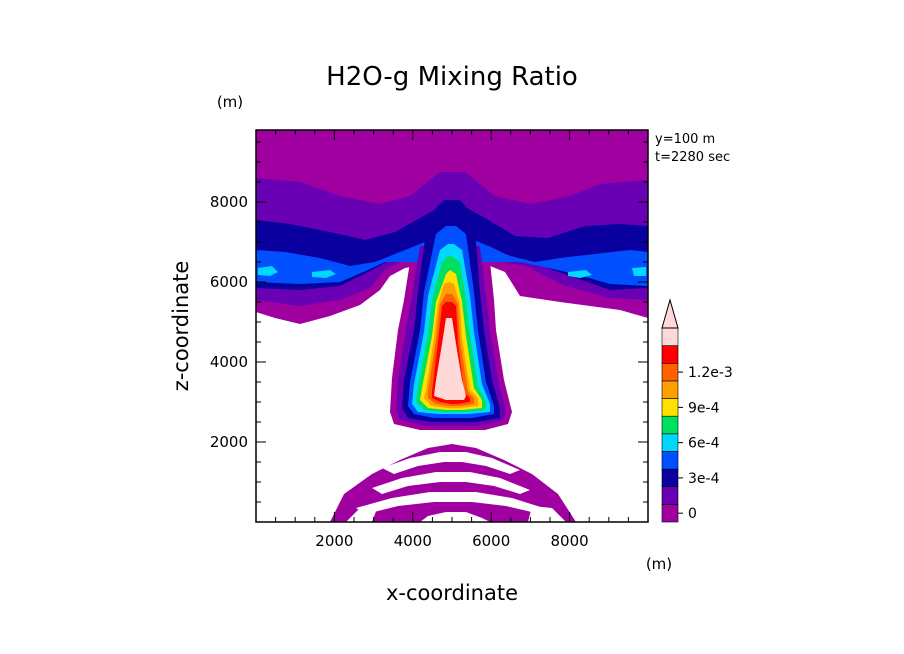  Describe the element at coordinates (452, 77) in the screenshot. I see `chart-title: H2O-g Mixing Ratio` at that location.